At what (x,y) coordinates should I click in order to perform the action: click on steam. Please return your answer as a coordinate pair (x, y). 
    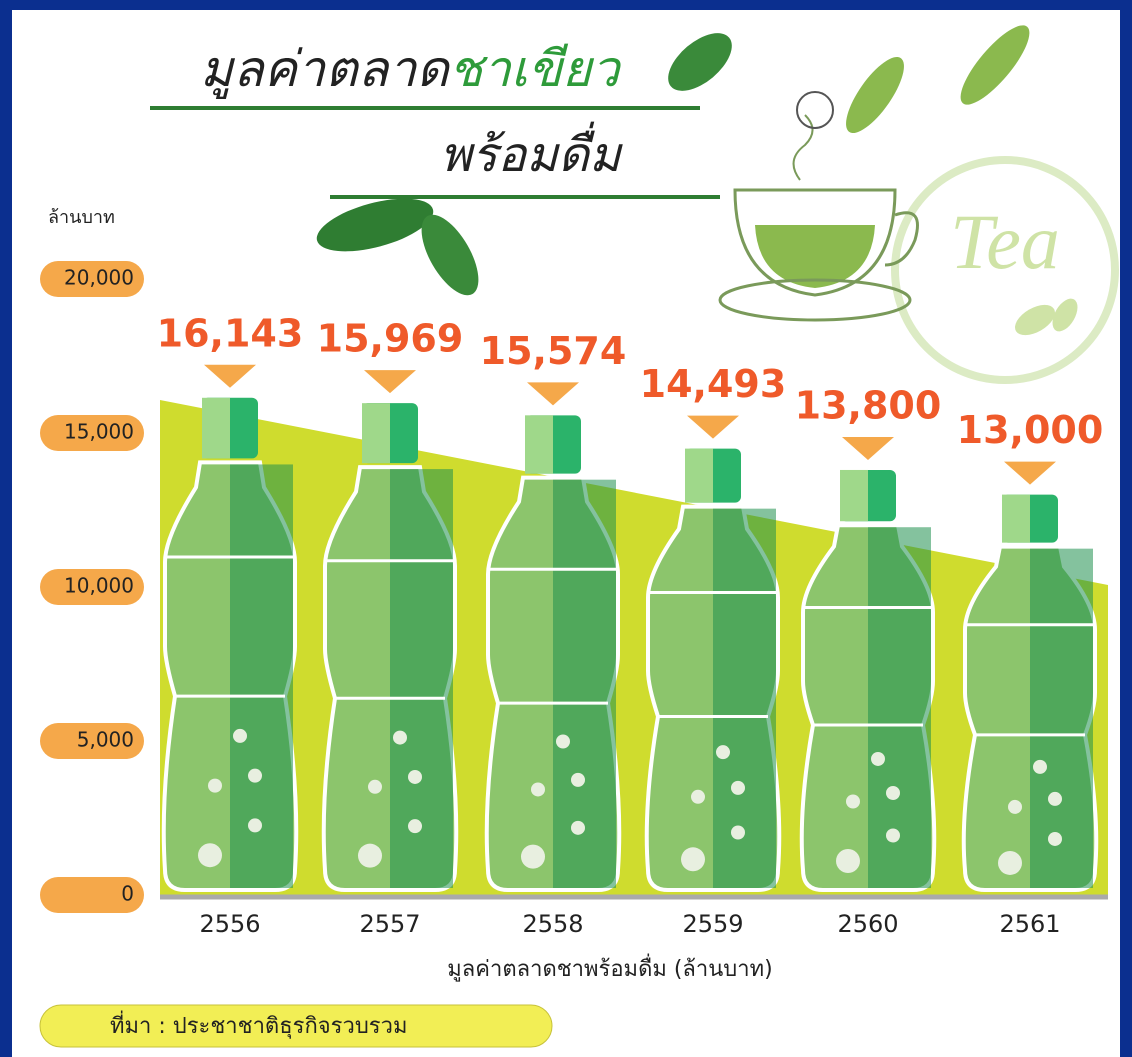
    Looking at the image, I should click on (803, 147).